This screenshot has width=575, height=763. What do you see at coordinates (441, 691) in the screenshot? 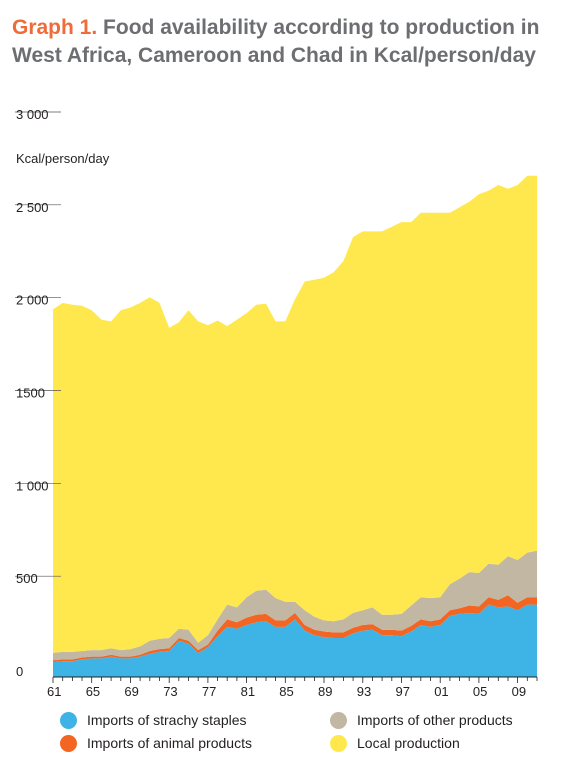
I see `x-tick-label-01: 01` at bounding box center [441, 691].